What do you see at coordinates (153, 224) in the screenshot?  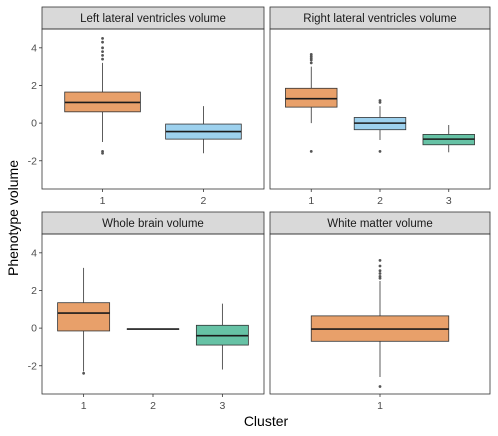 I see `panel-3-strip-title: Whole brain volume` at bounding box center [153, 224].